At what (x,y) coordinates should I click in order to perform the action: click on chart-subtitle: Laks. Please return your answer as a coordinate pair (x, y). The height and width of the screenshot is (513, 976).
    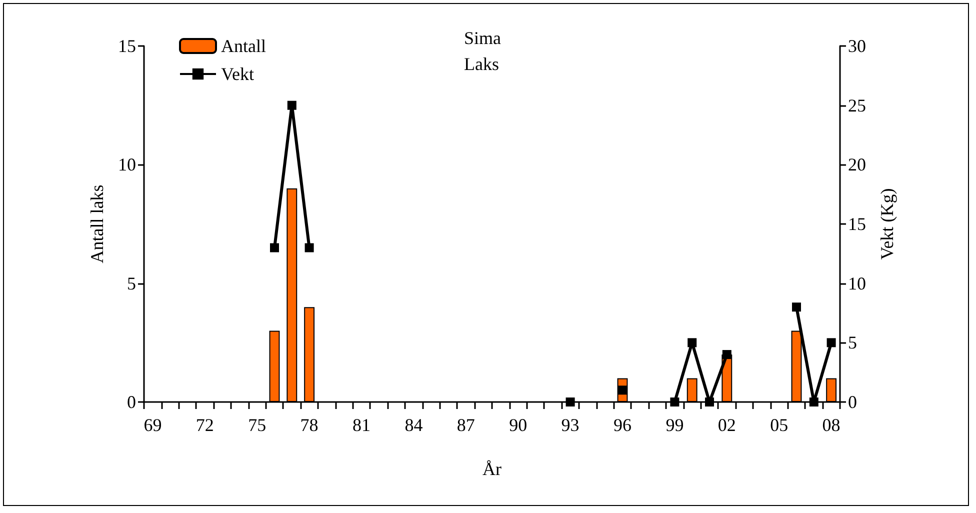
    Looking at the image, I should click on (481, 64).